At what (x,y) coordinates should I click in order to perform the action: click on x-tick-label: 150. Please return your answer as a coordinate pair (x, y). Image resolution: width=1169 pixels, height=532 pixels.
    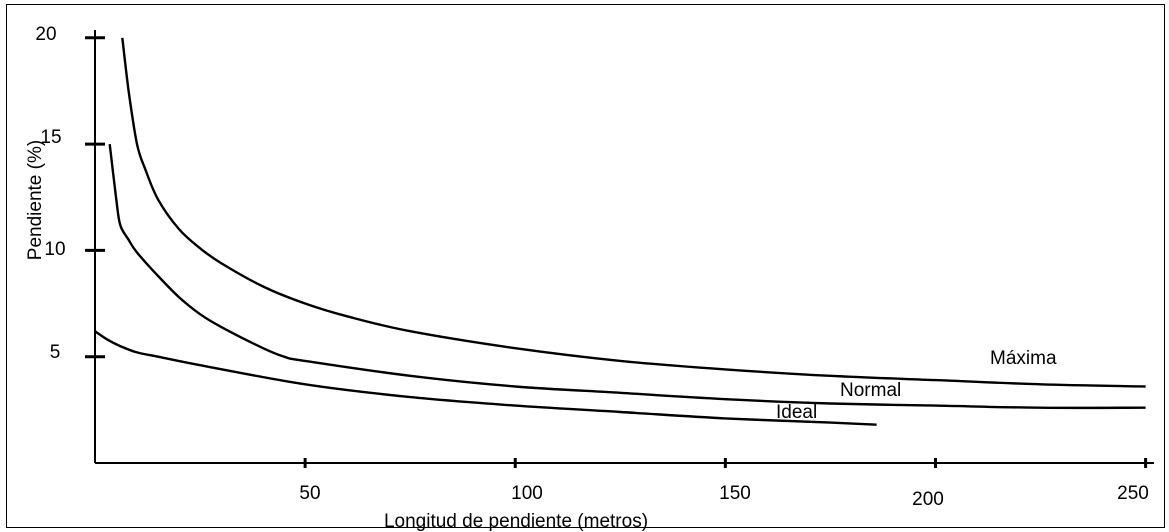
    Looking at the image, I should click on (735, 493).